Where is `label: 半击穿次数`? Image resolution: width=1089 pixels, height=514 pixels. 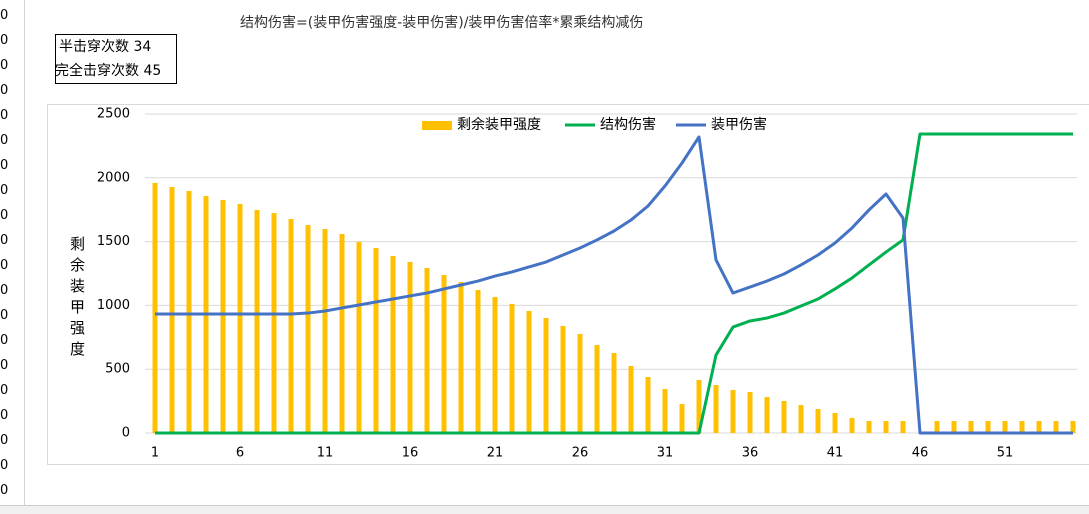
label: 半击穿次数 is located at coordinates (94, 47).